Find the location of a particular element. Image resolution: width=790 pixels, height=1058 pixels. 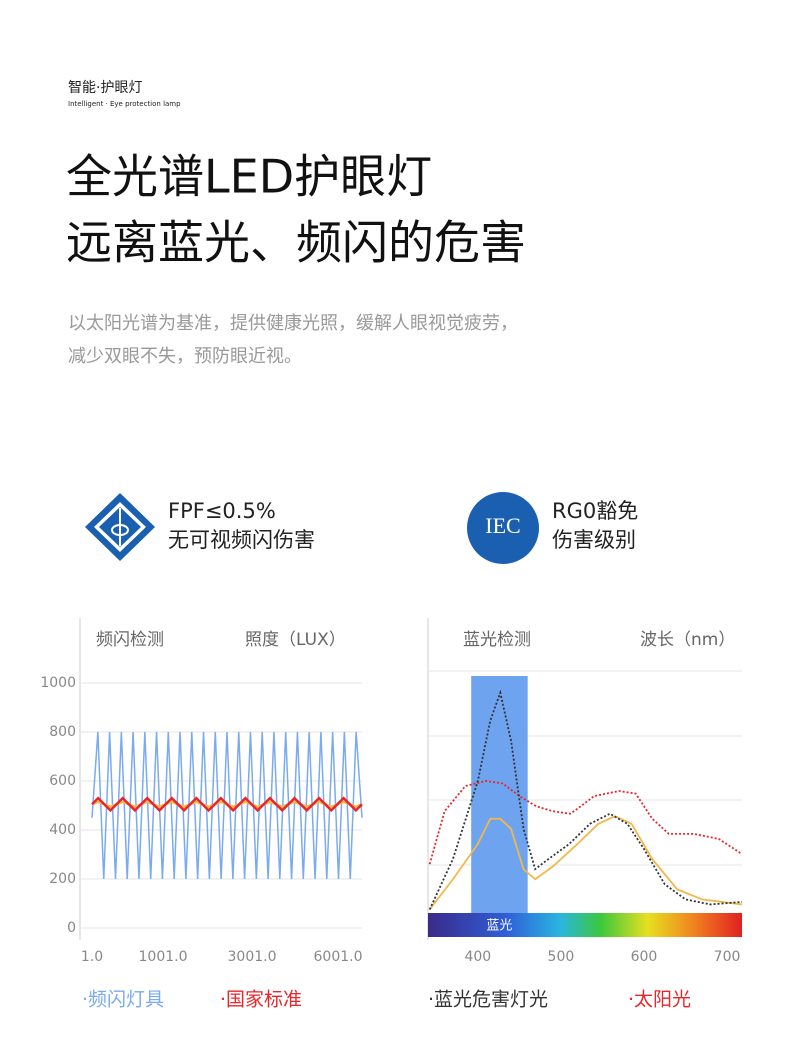

x-tick-label: 500 is located at coordinates (561, 957).